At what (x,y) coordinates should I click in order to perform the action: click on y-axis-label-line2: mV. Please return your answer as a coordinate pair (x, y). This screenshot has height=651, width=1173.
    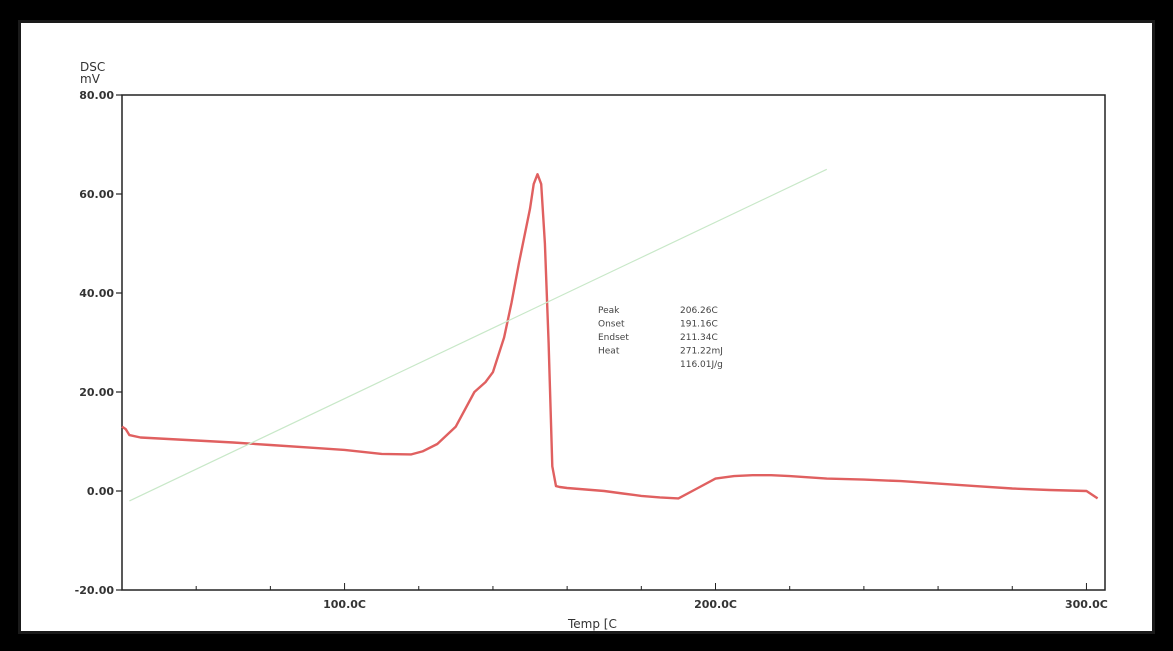
    Looking at the image, I should click on (90, 79).